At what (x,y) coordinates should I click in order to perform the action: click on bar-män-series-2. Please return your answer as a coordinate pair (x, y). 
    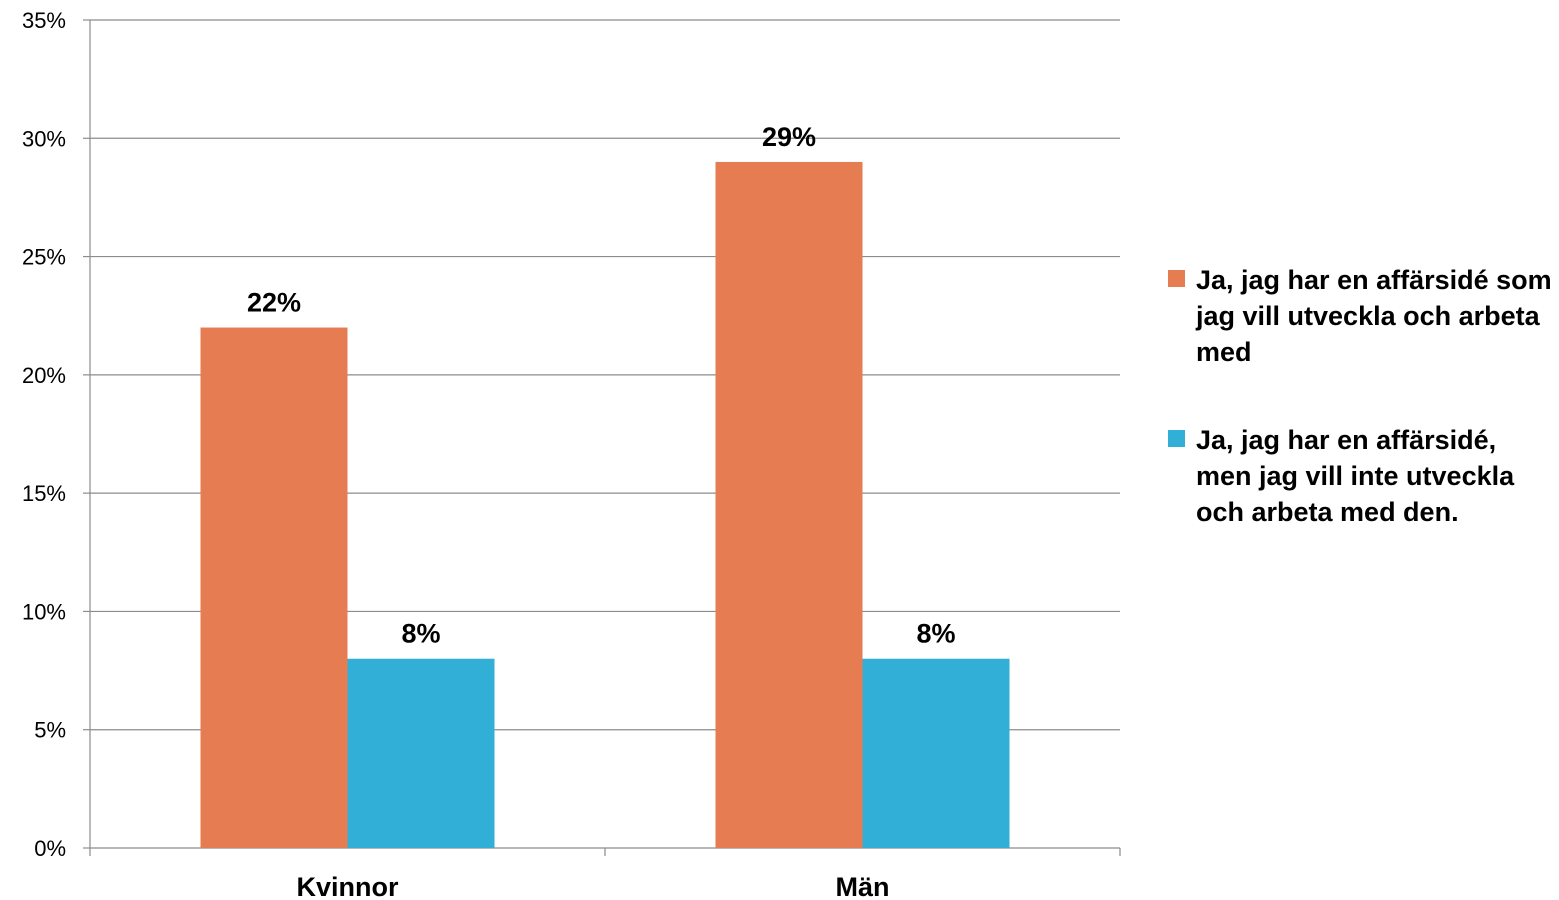
    Looking at the image, I should click on (936, 753).